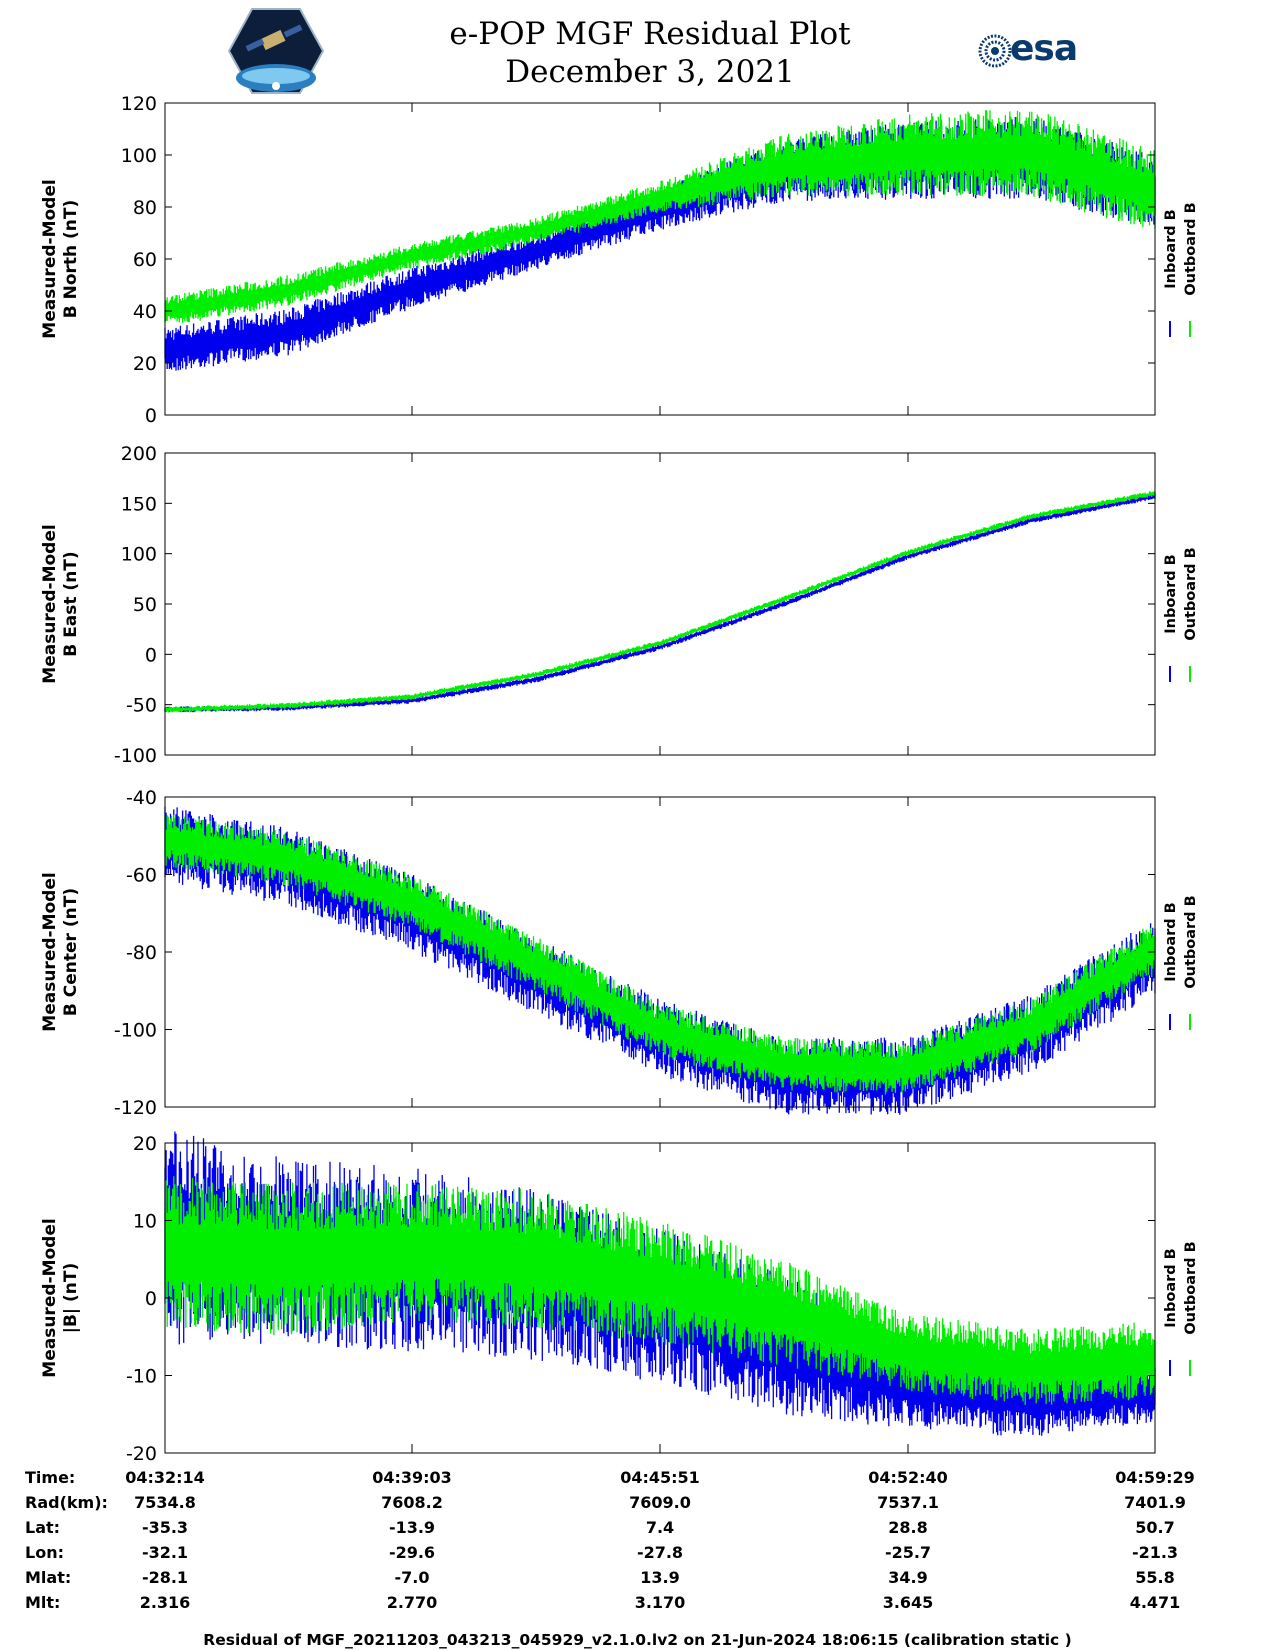 This screenshot has height=1650, width=1275. Describe the element at coordinates (908, 1552) in the screenshot. I see `ephemeris-value: -25.7` at that location.